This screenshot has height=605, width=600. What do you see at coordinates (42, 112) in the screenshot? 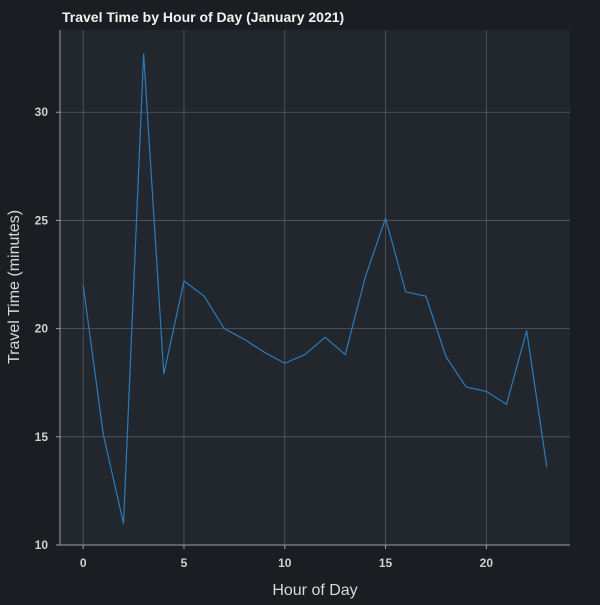
I see `y-tick-label: 30` at bounding box center [42, 112].